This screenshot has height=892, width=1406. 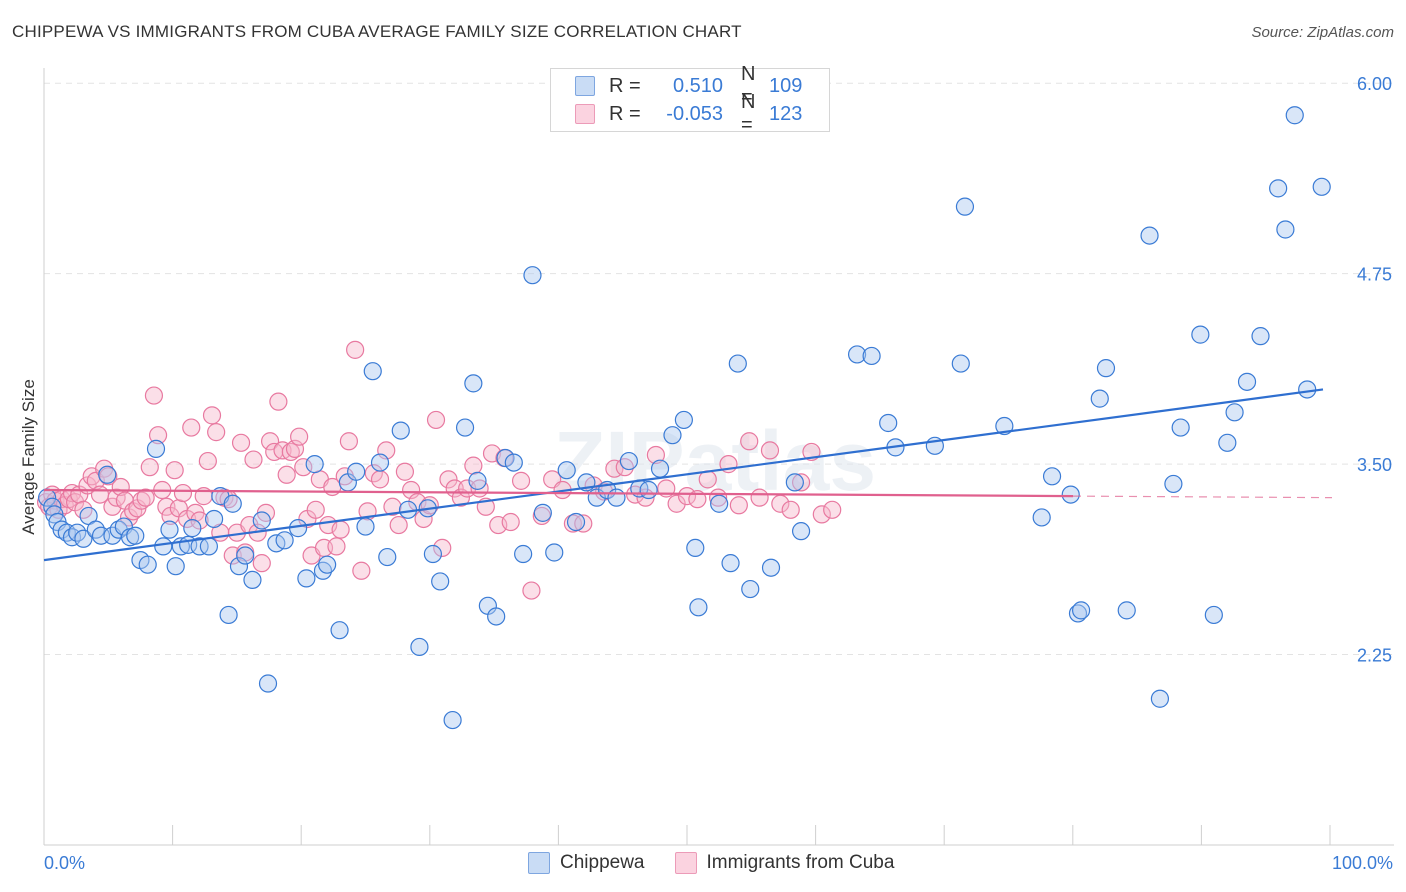 I want to click on y-axis-label: Average Family Size, so click(x=28, y=457).